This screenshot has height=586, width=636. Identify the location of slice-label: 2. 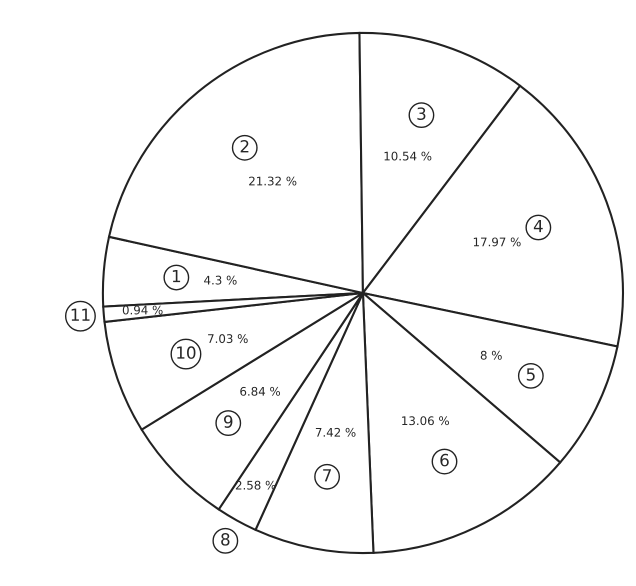
(244, 146).